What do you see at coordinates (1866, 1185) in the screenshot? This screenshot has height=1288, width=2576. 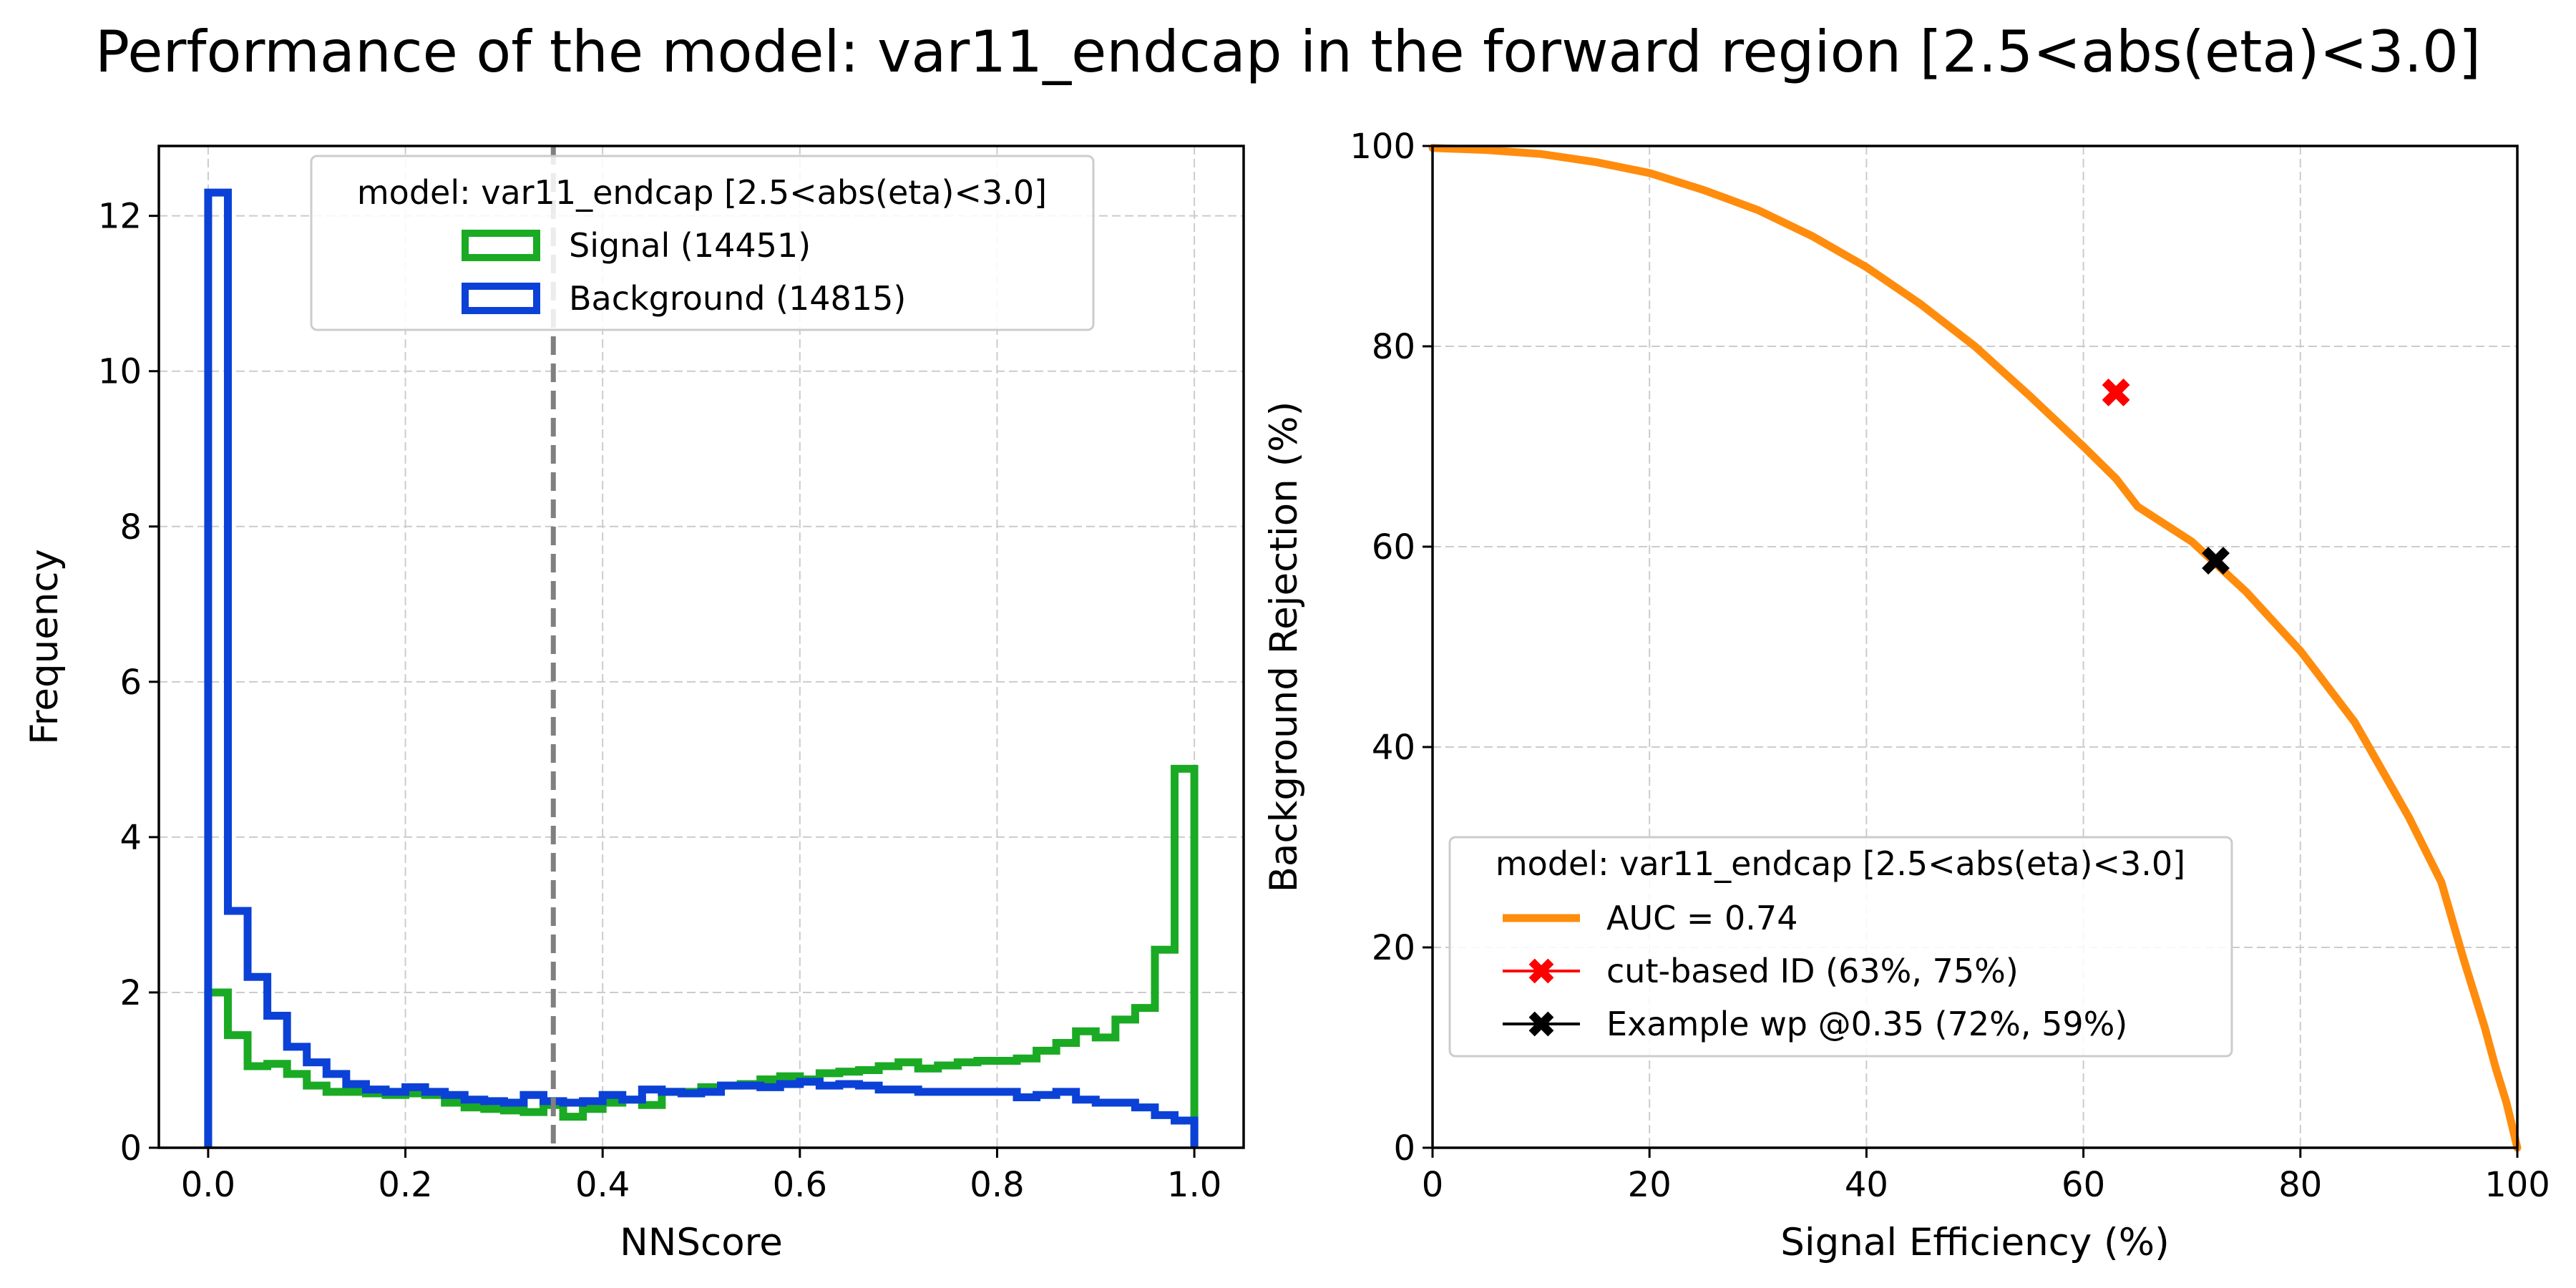 I see `roc-xtick-label-2: 40` at bounding box center [1866, 1185].